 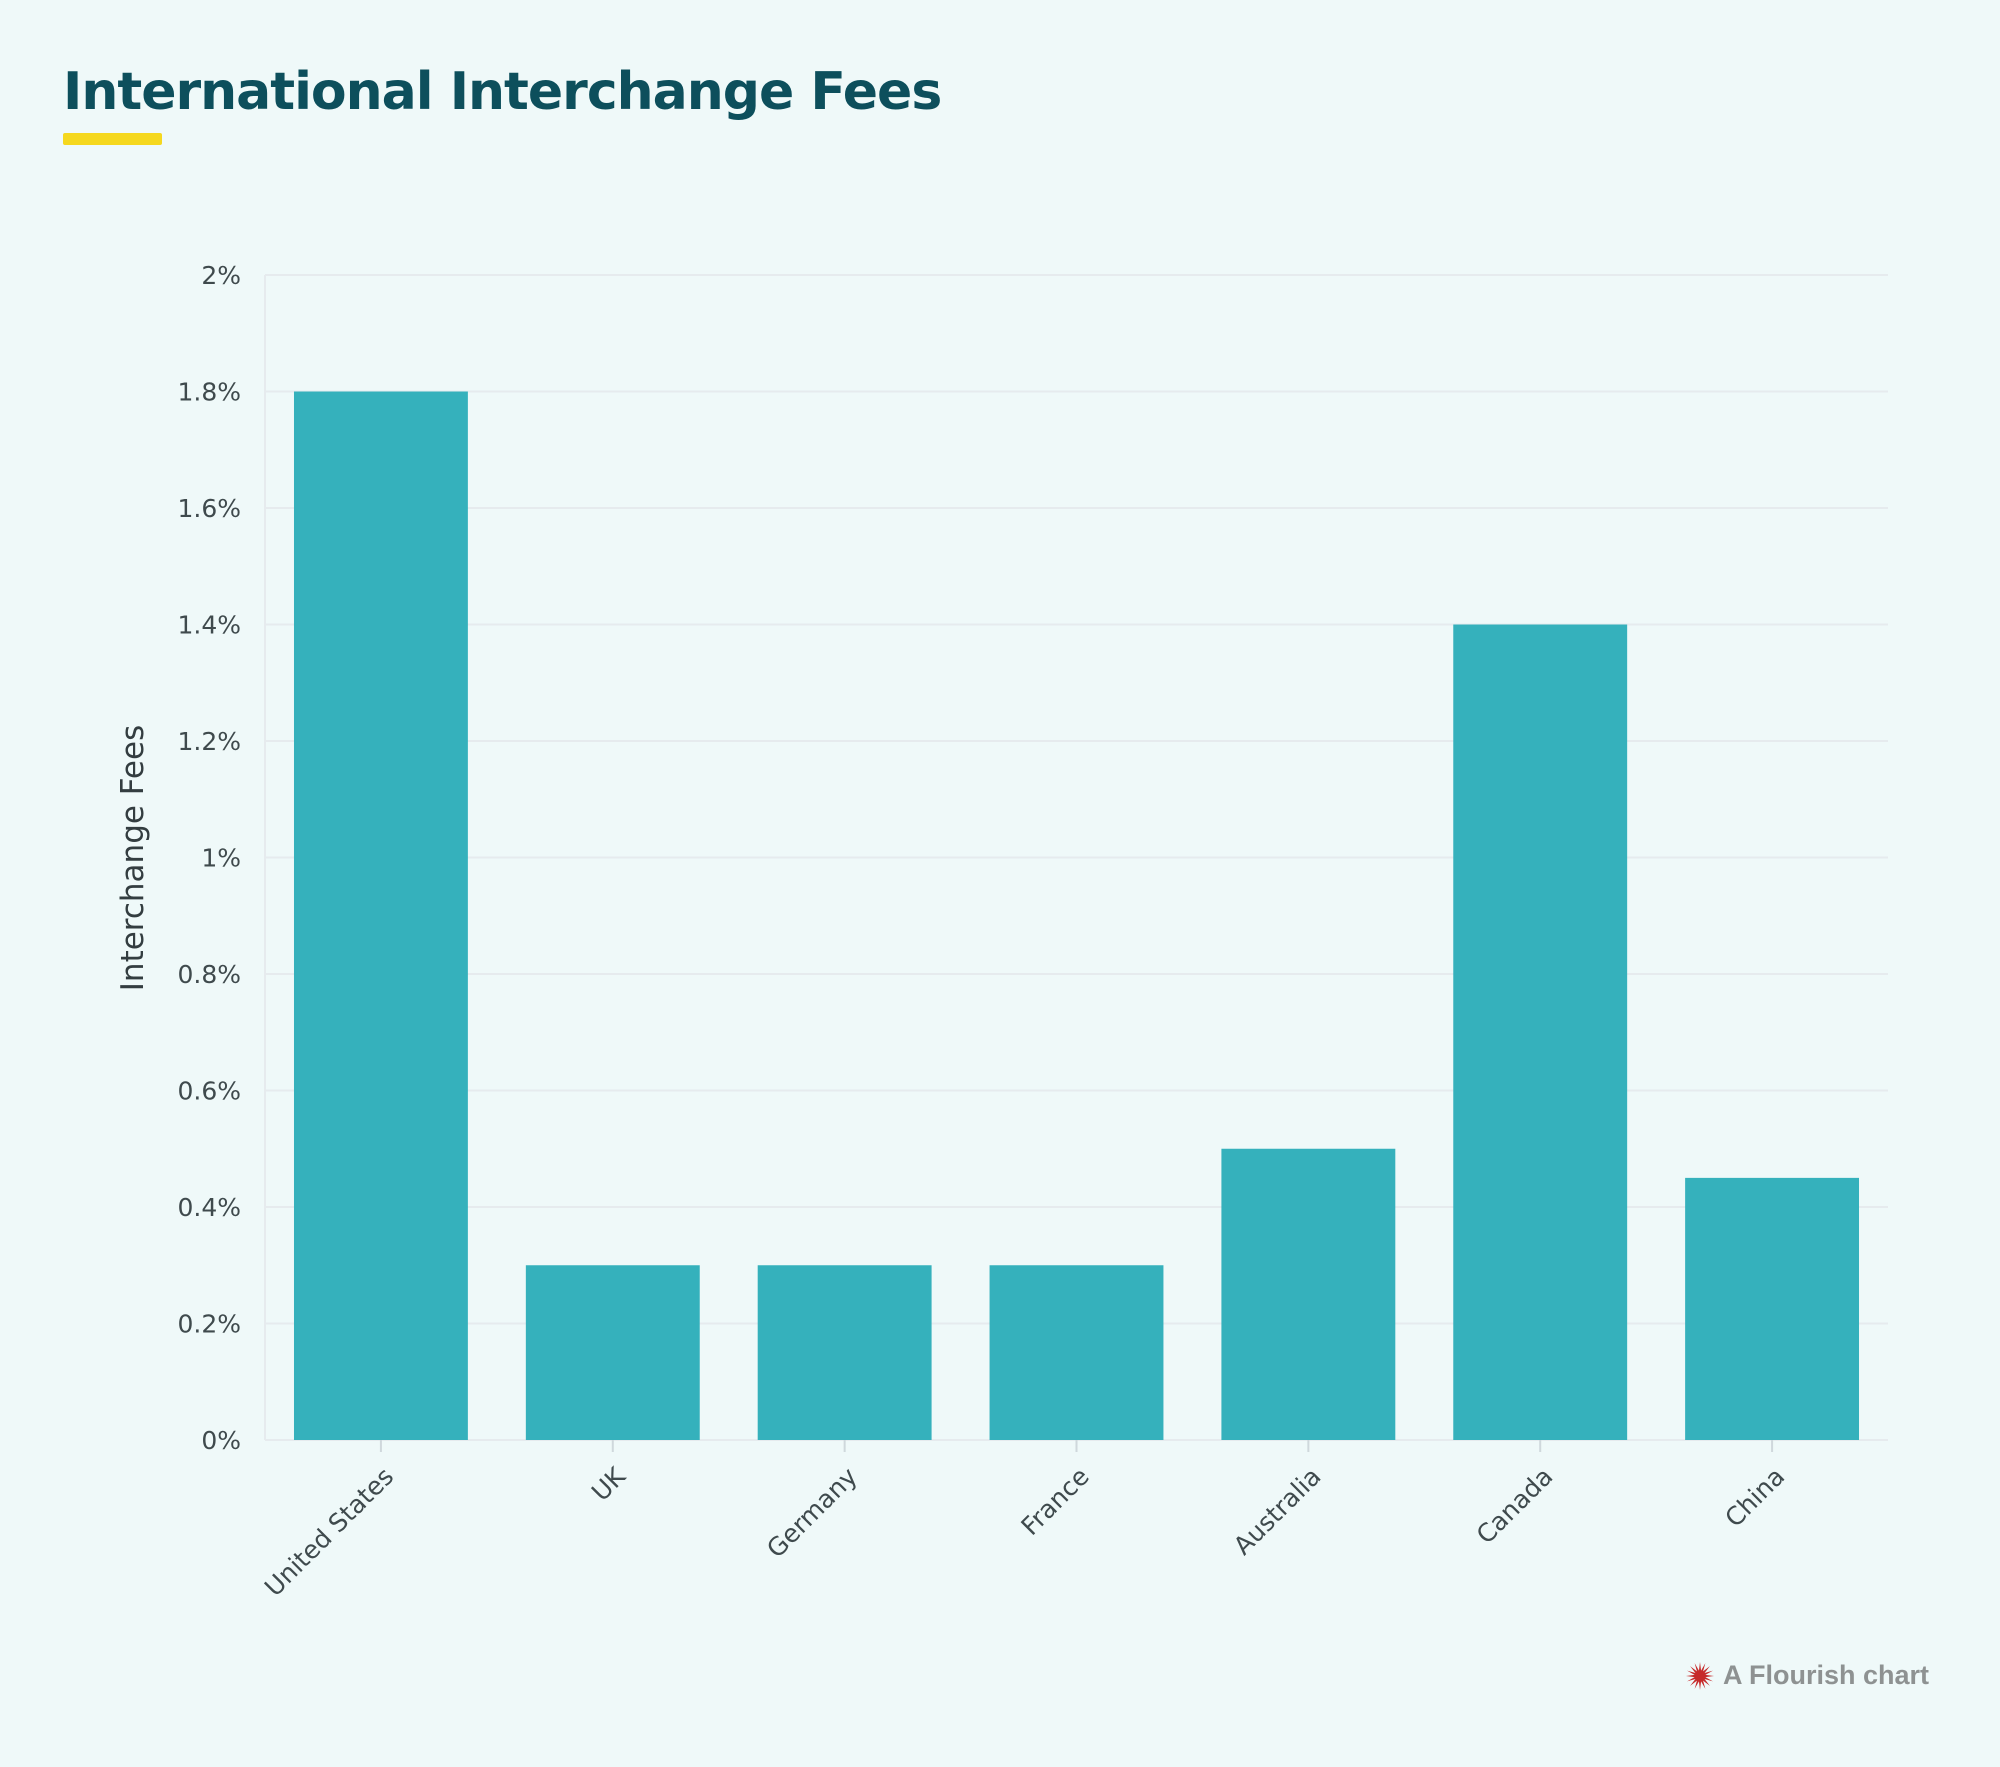 What do you see at coordinates (221, 1440) in the screenshot?
I see `y-tick-label: 0%` at bounding box center [221, 1440].